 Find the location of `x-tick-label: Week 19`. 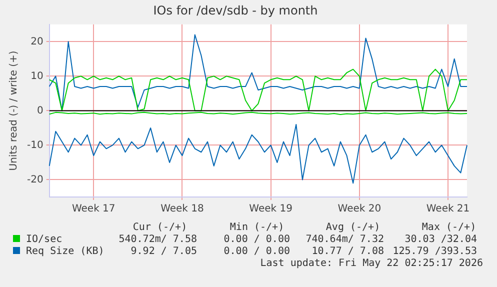

x-tick-label: Week 19 is located at coordinates (270, 209).